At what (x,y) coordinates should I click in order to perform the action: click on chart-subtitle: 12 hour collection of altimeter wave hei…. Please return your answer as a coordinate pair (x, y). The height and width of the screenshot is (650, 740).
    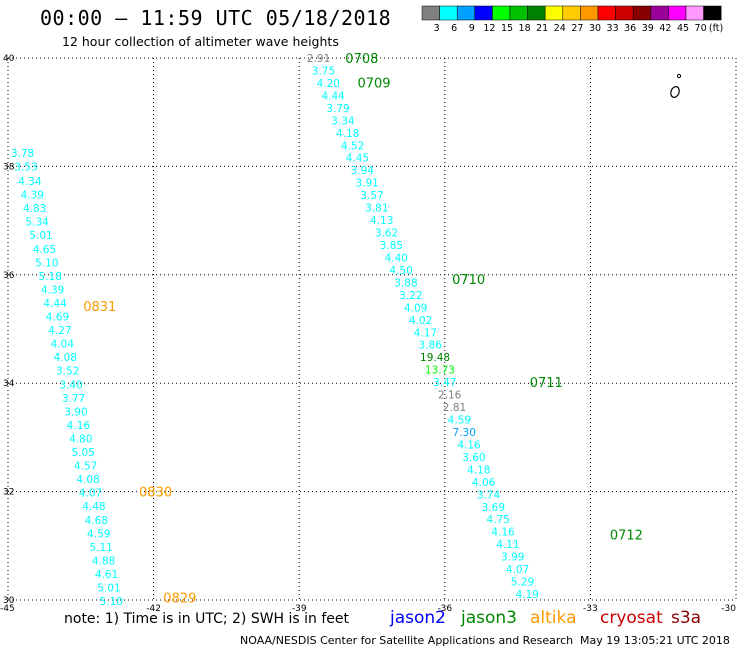
    Looking at the image, I should click on (200, 41).